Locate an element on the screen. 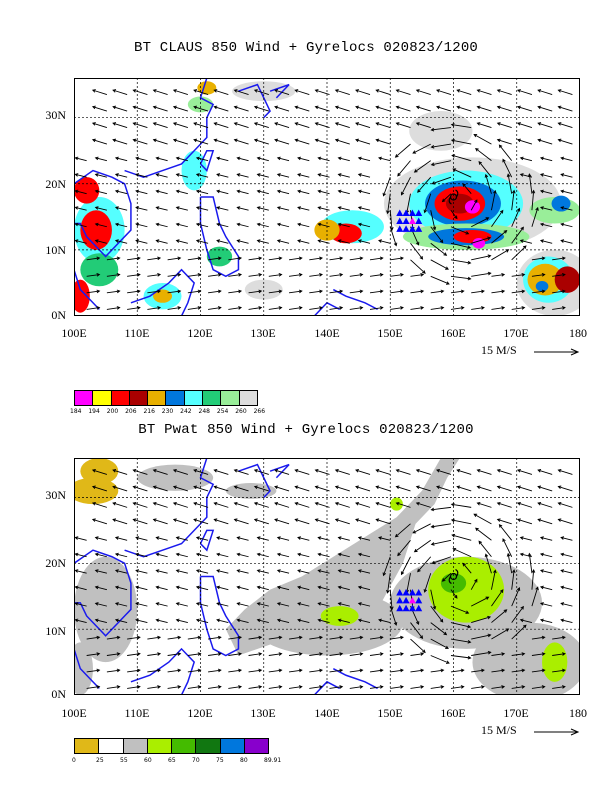  colorbar-label: 260 is located at coordinates (241, 411).